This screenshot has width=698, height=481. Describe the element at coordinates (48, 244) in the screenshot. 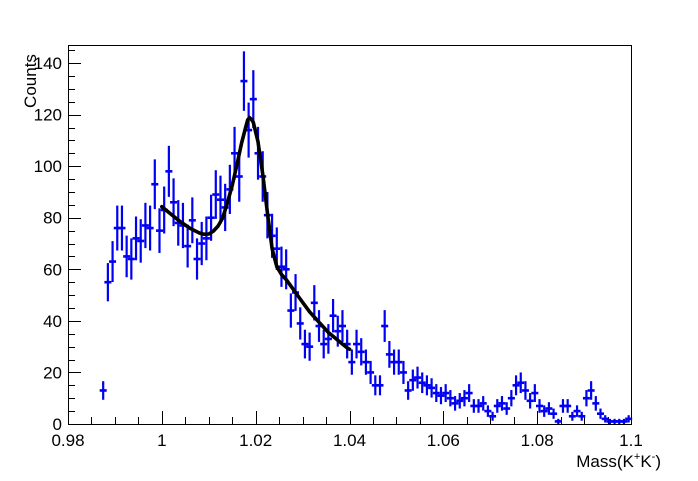

I see `y-axis-tick-labels: 0 20 40 60 80 100 120 140` at that location.